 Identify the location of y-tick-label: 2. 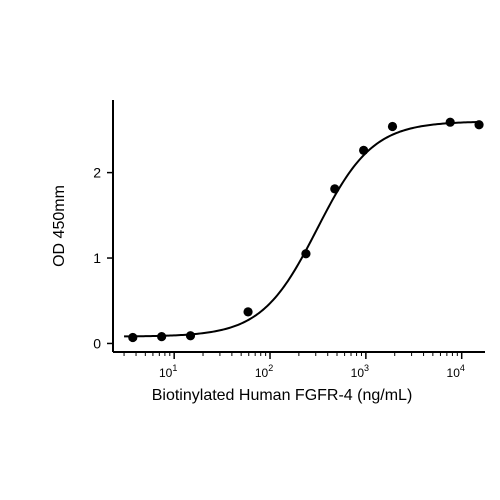
(97, 173).